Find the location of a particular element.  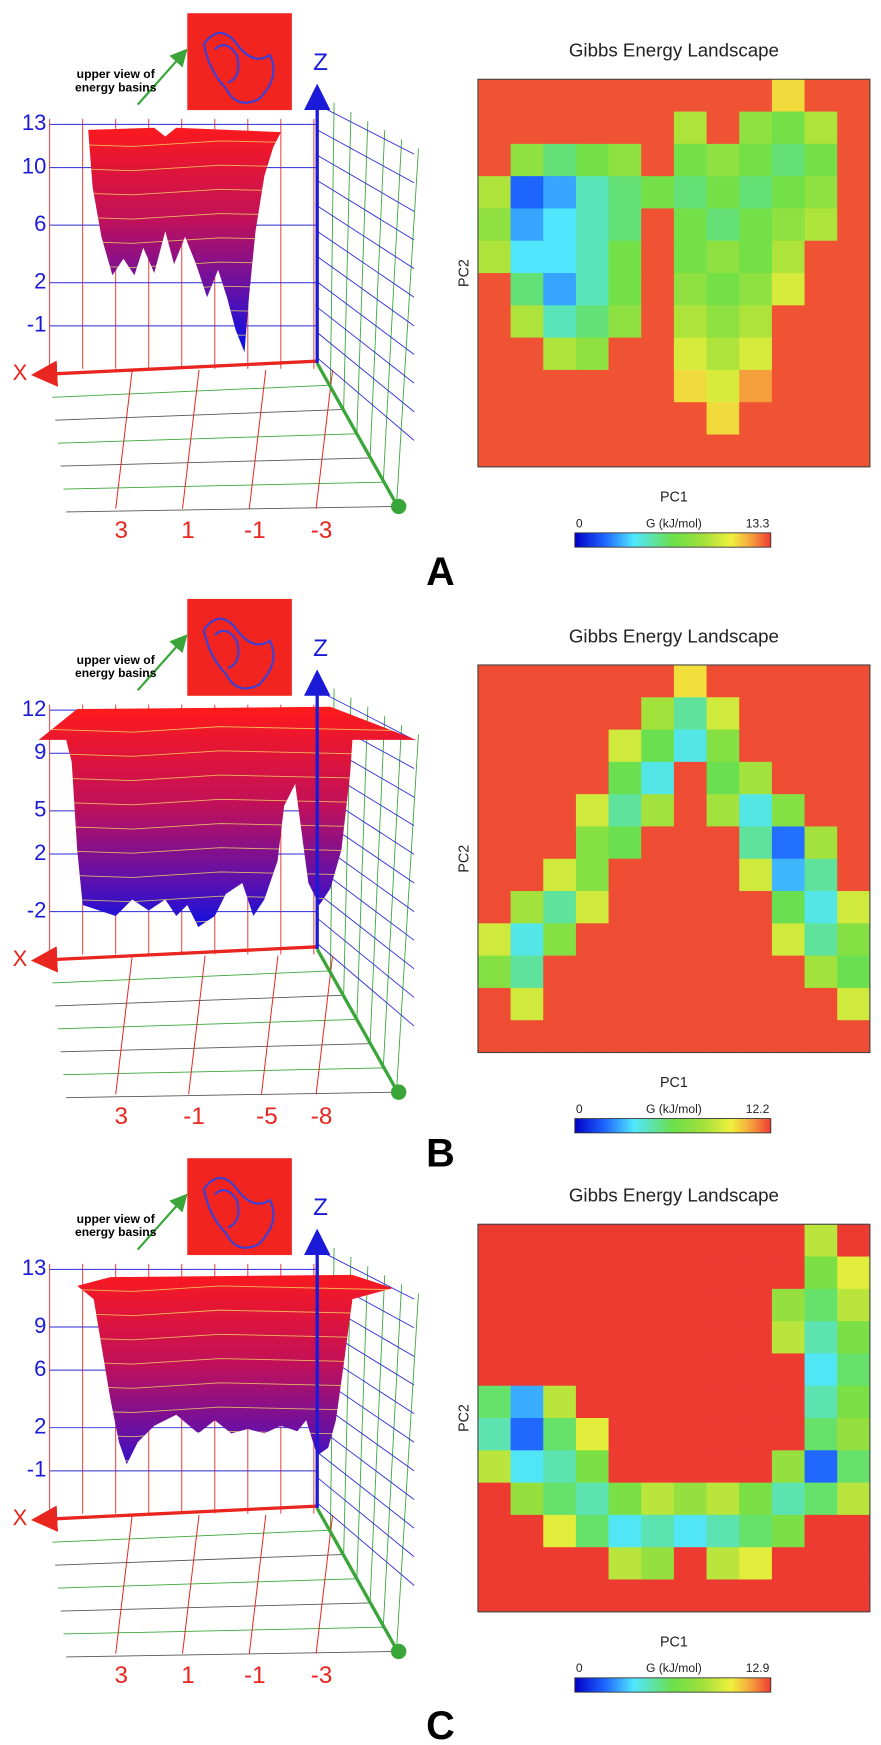

x-axis-label: X is located at coordinates (20, 372).